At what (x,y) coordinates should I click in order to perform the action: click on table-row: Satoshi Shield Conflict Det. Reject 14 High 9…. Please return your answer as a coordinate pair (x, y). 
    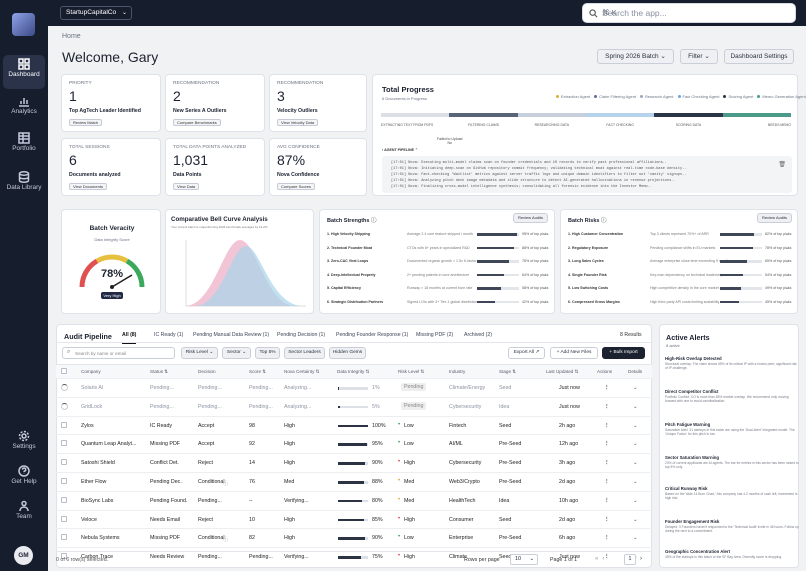
    Looking at the image, I should click on (353, 462).